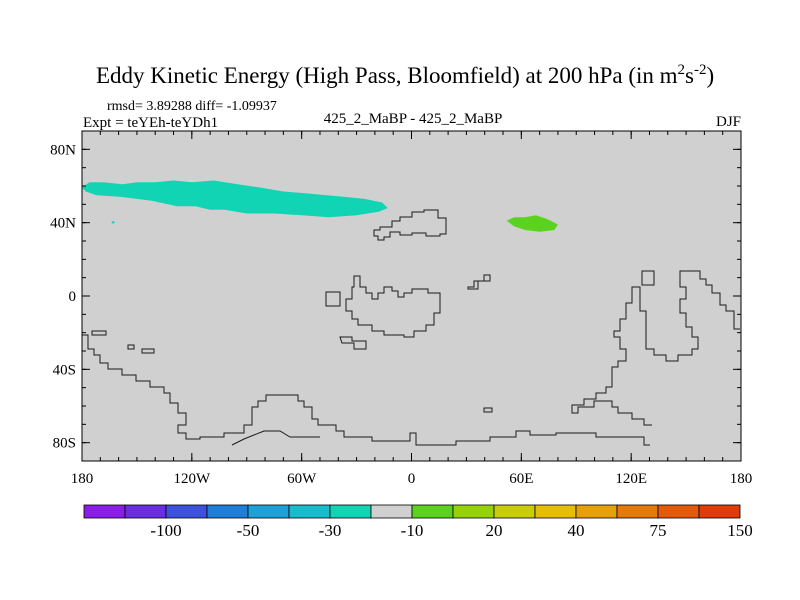 This screenshot has height=600, width=800. Describe the element at coordinates (330, 530) in the screenshot. I see `colorbar-label: -30` at that location.